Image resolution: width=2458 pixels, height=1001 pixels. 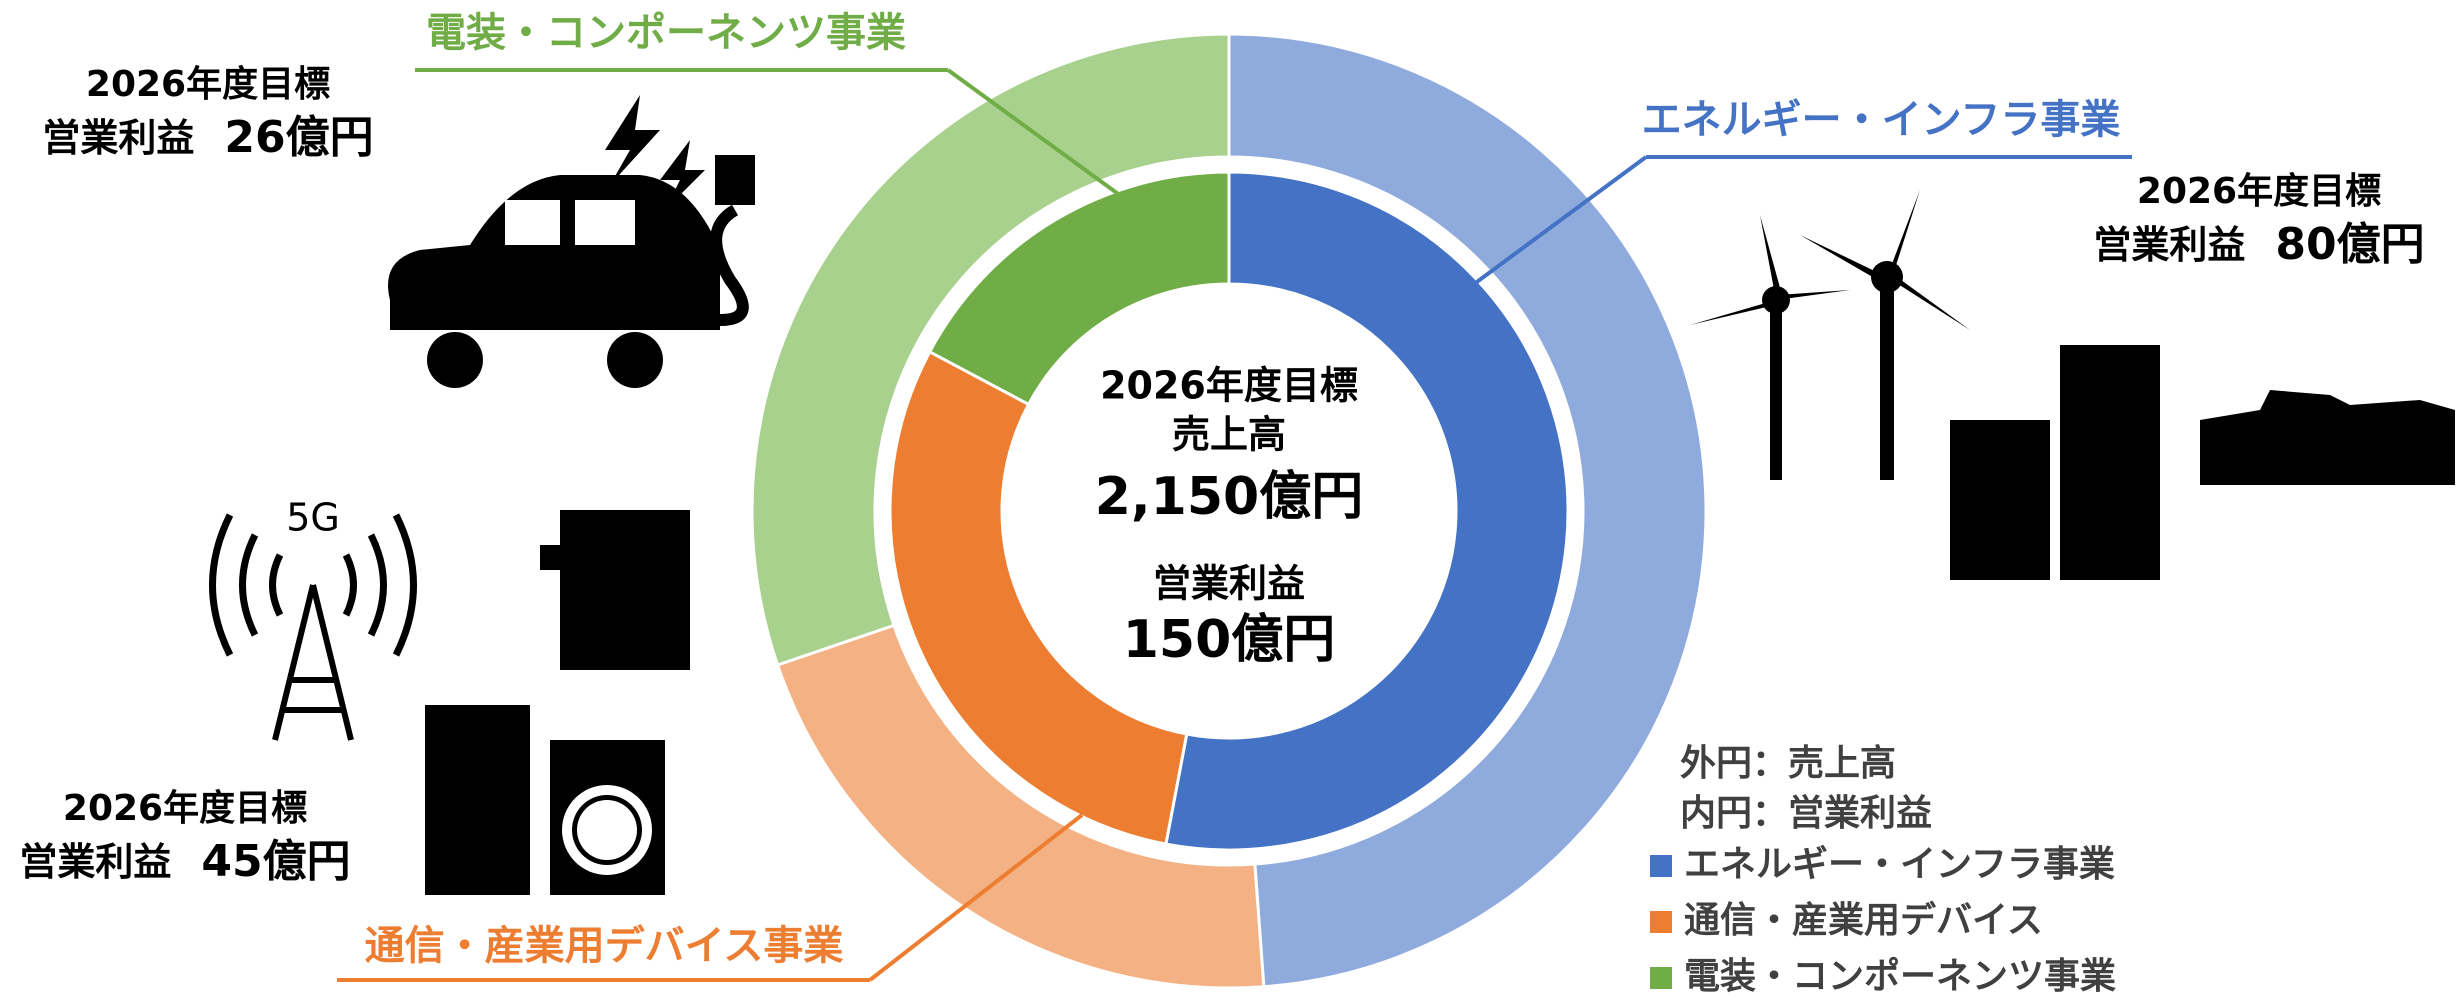 What do you see at coordinates (298, 137) in the screenshot?
I see `data-label: 26億円` at bounding box center [298, 137].